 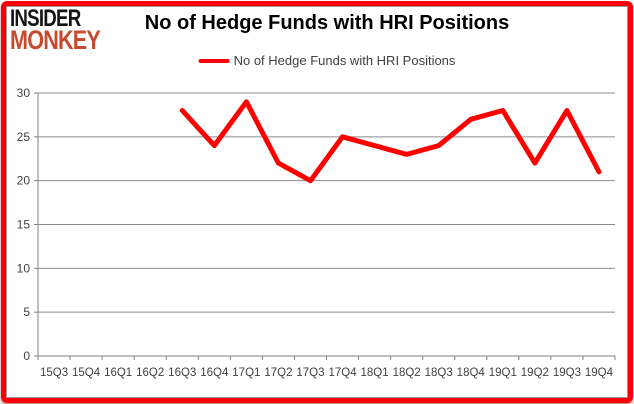 What do you see at coordinates (55, 39) in the screenshot?
I see `logo-monkey-text: MONKEY` at bounding box center [55, 39].